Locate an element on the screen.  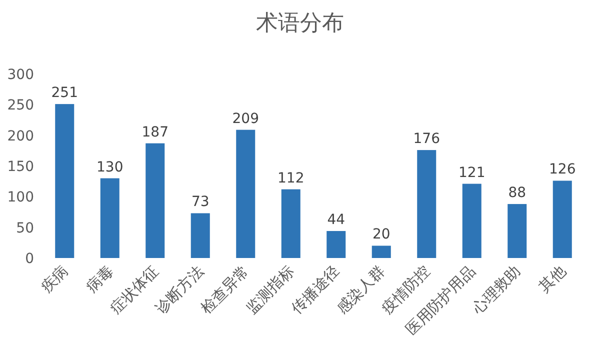
y-tick-label: 200 is located at coordinates (20, 136).